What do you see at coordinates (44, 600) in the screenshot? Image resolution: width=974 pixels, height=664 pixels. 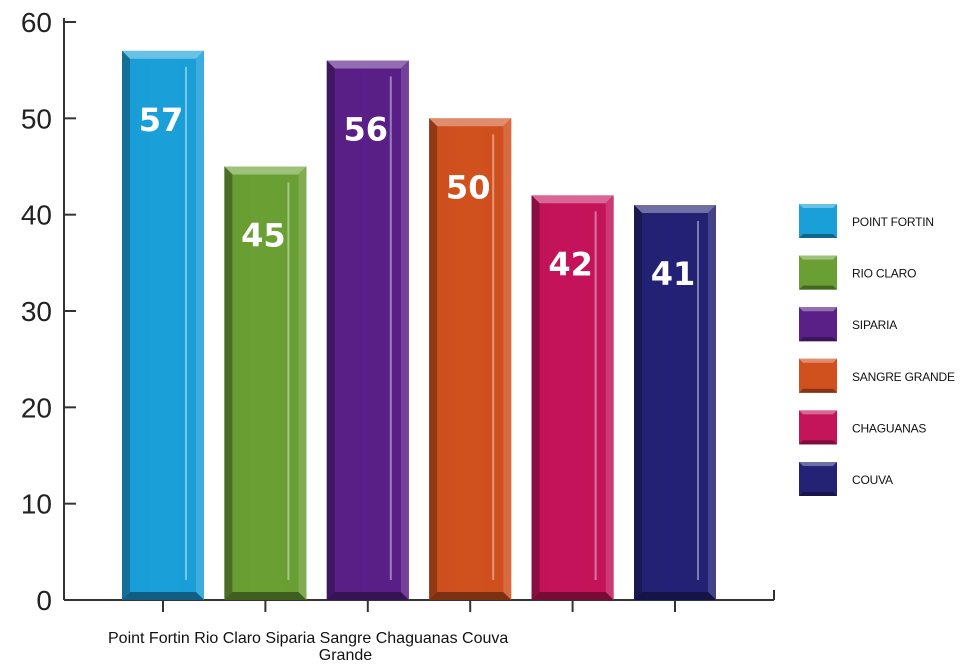 I see `y-tick-label: 0` at bounding box center [44, 600].